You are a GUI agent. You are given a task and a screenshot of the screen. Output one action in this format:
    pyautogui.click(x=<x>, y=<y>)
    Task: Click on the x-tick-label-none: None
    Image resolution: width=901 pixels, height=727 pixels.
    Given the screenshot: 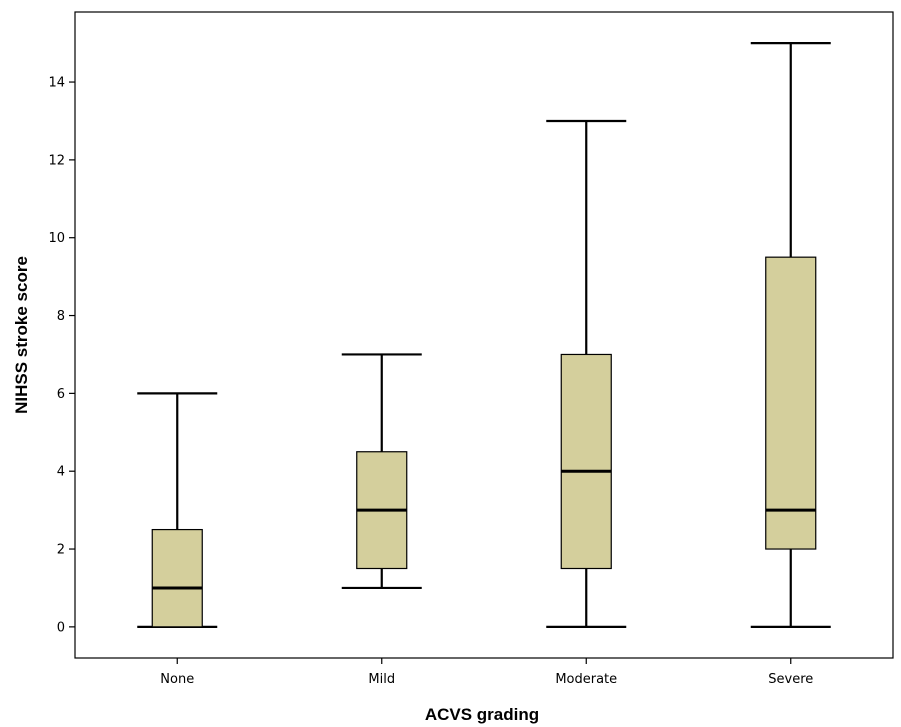 What is the action you would take?
    pyautogui.click(x=177, y=679)
    